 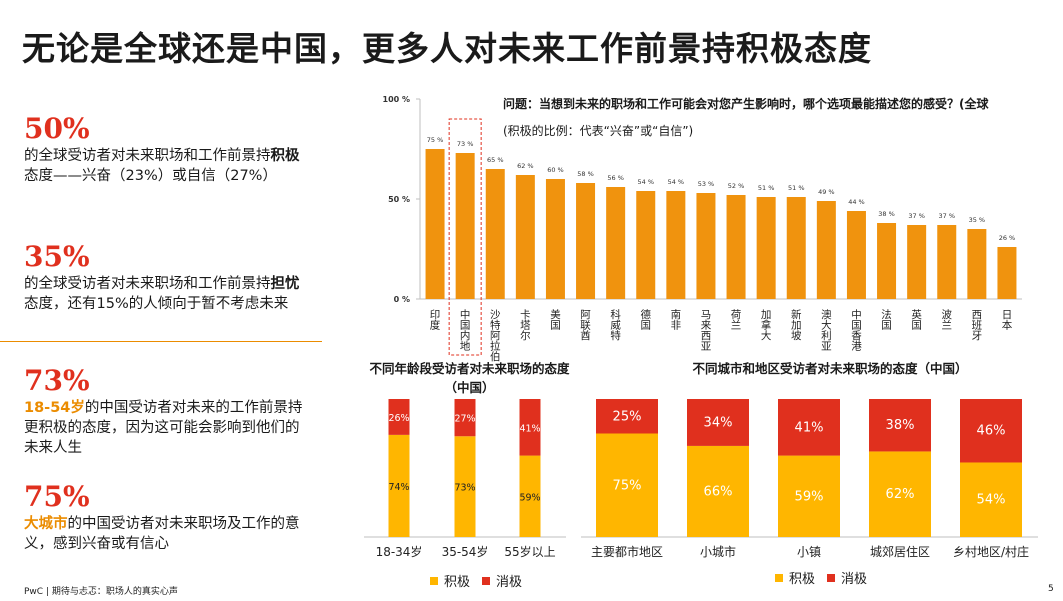 I want to click on bar-value-label: 53 %, so click(x=706, y=184).